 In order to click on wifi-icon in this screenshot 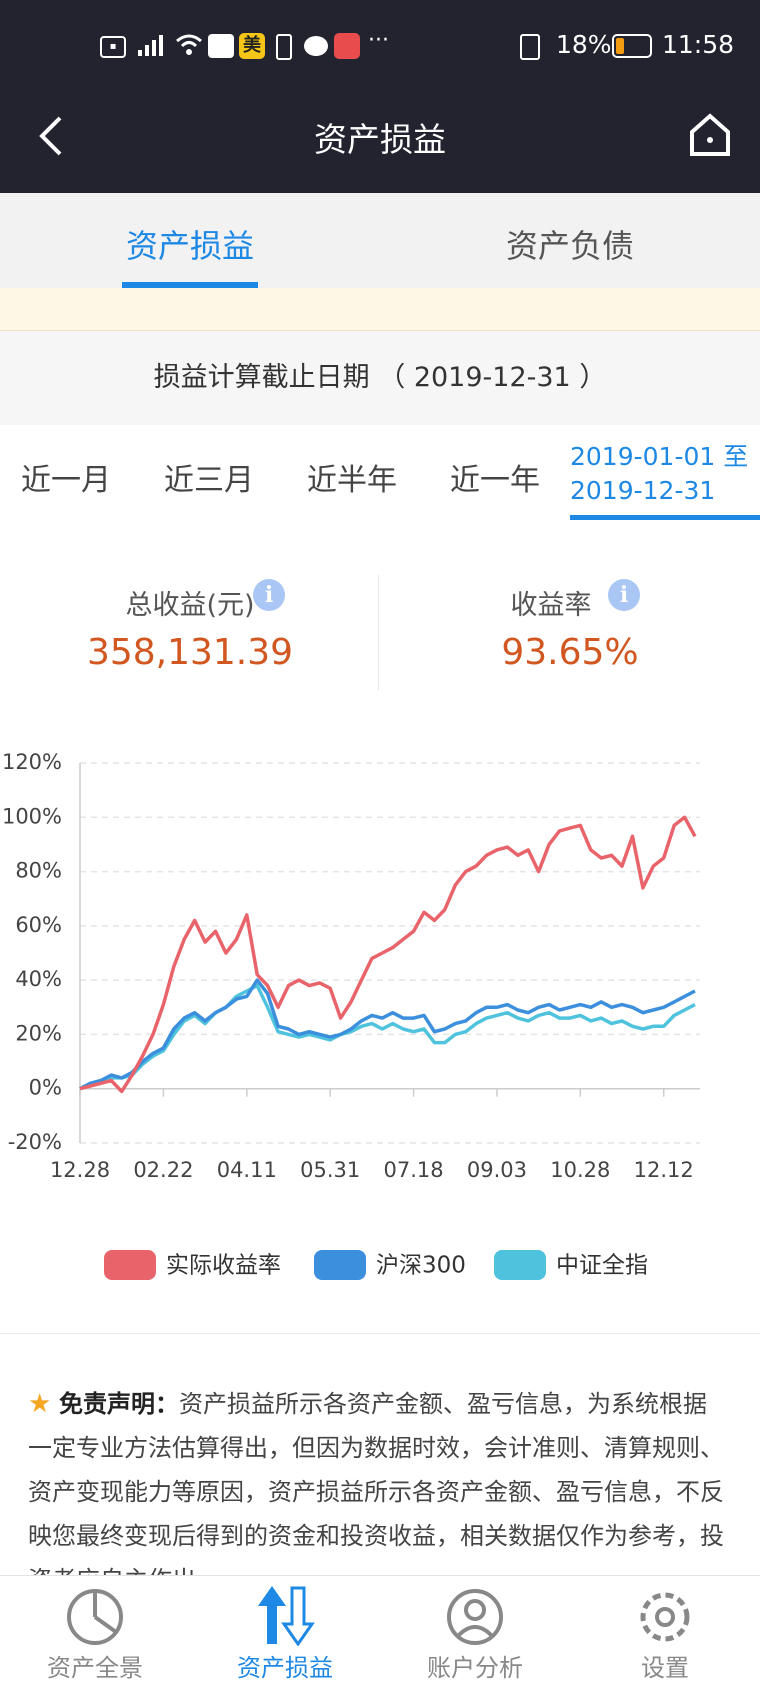, I will do `click(189, 44)`.